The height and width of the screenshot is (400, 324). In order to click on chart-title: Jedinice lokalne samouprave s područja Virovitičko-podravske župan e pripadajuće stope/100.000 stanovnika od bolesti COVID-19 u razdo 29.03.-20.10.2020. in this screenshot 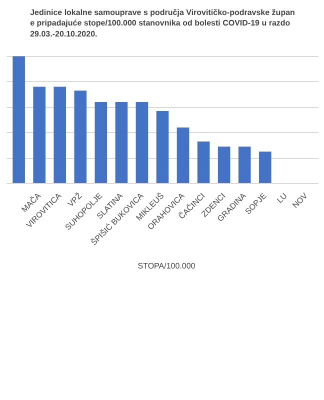, I will do `click(163, 23)`.